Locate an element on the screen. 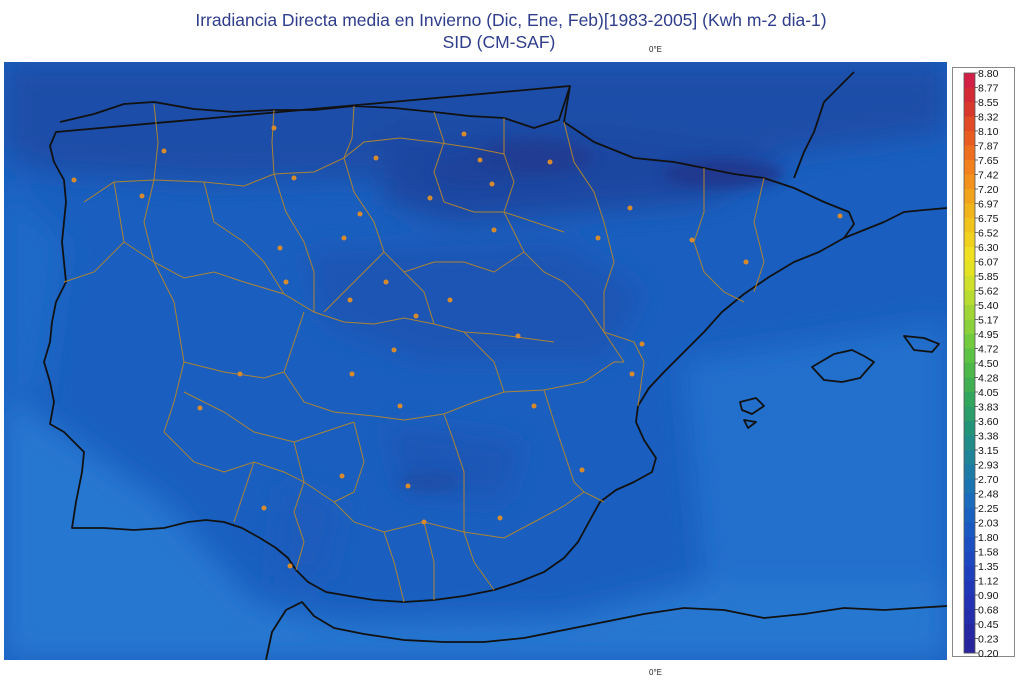  meridian-label-bottom: 0°E is located at coordinates (655, 672).